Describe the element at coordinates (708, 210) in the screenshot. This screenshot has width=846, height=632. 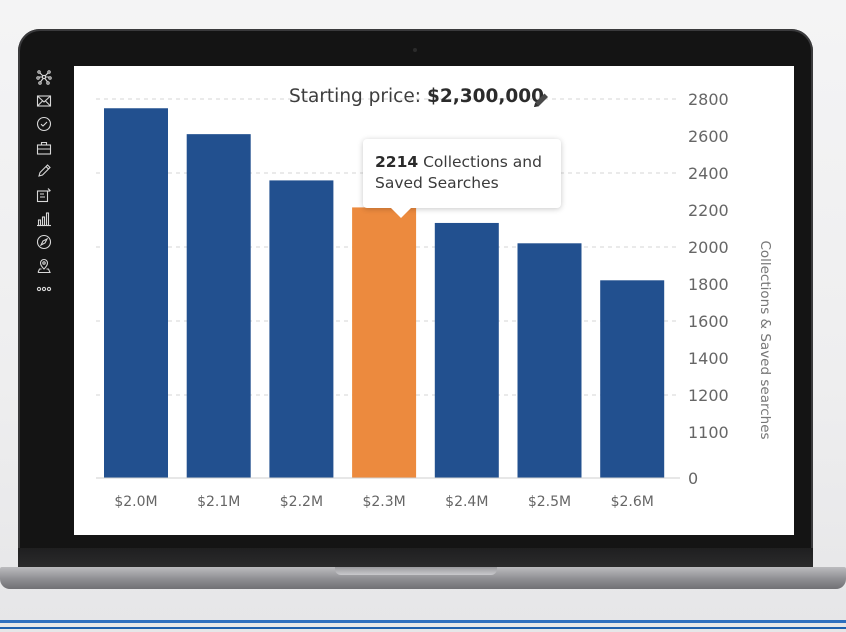
I see `y-tick-label: 2200` at that location.